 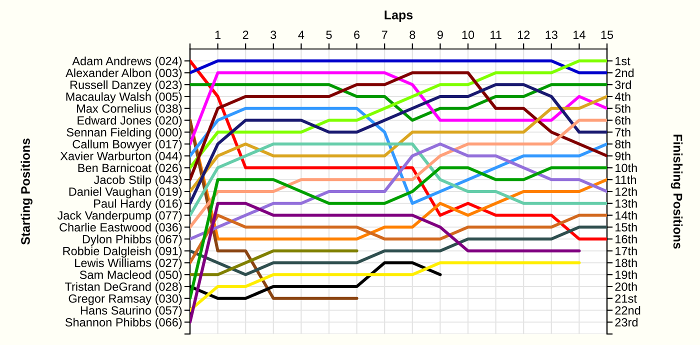 I want to click on y2-tick-label: 6th, so click(x=622, y=120).